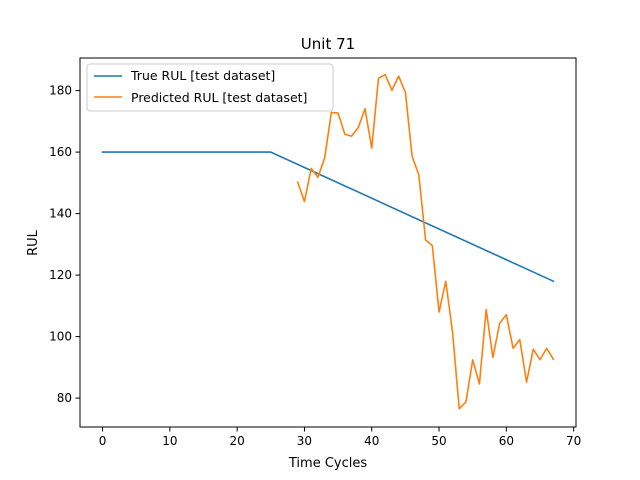 The image size is (640, 480). Describe the element at coordinates (573, 441) in the screenshot. I see `x-tick-label: 70` at that location.